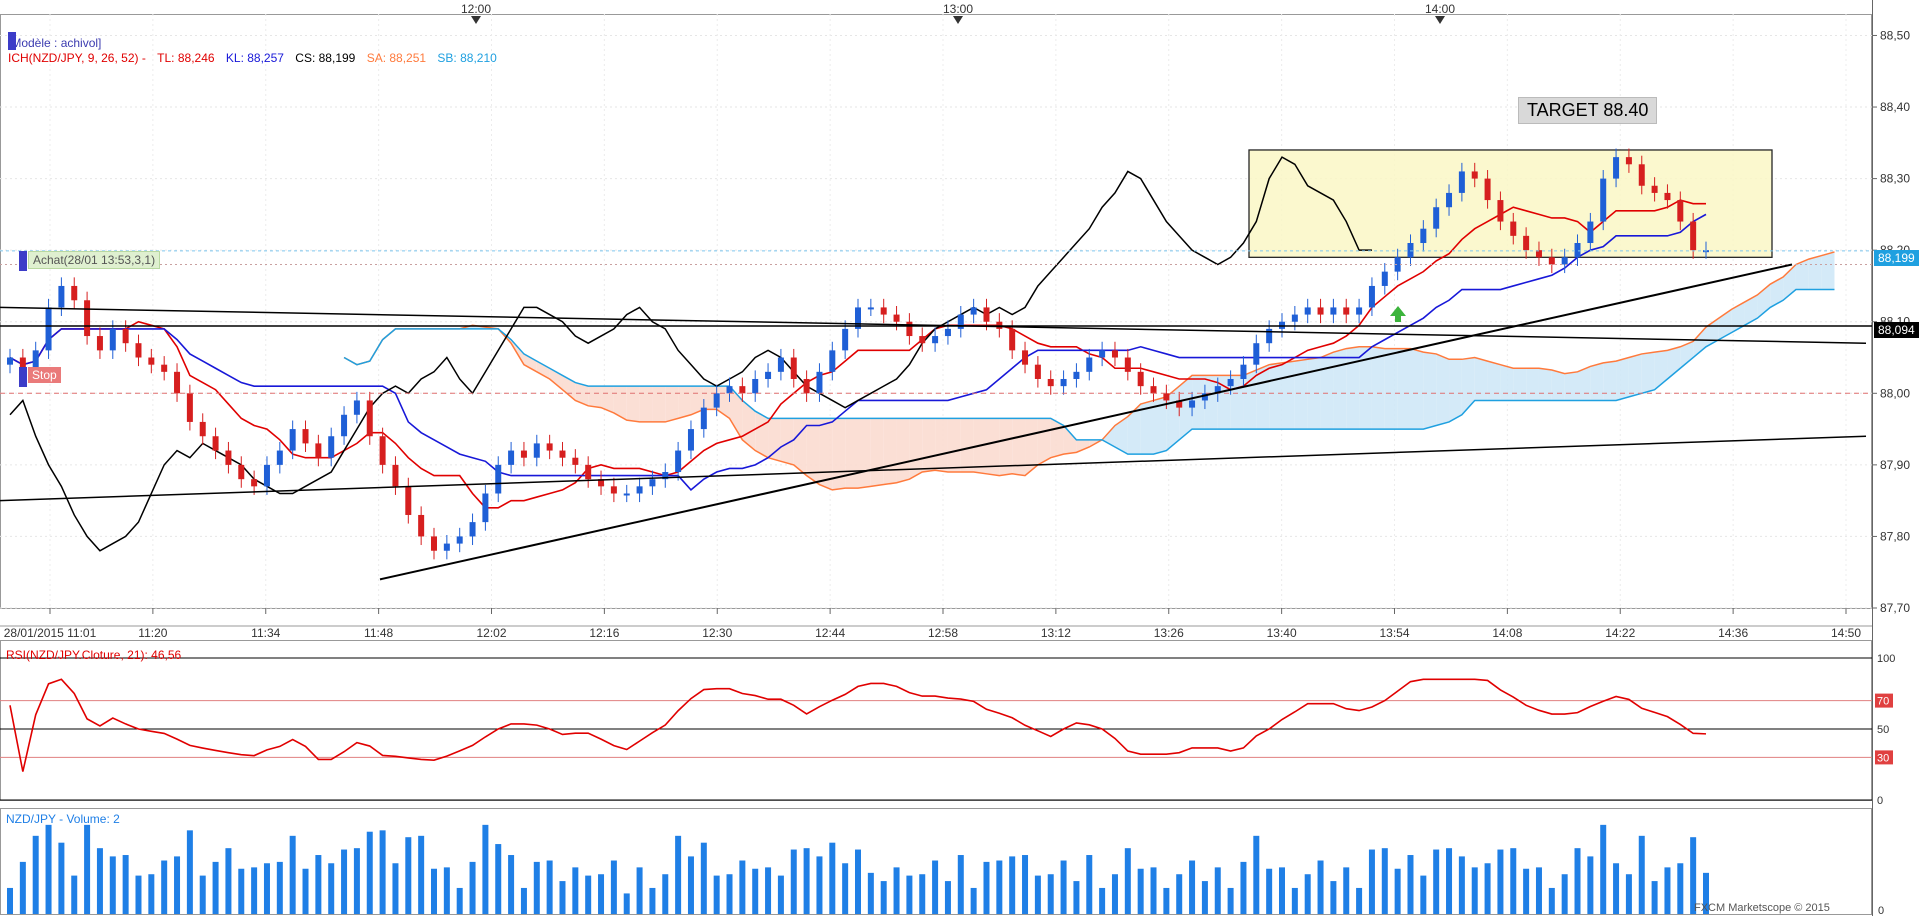 This screenshot has width=1919, height=921. What do you see at coordinates (1089, 371) in the screenshot?
I see `senkou-b-line` at bounding box center [1089, 371].